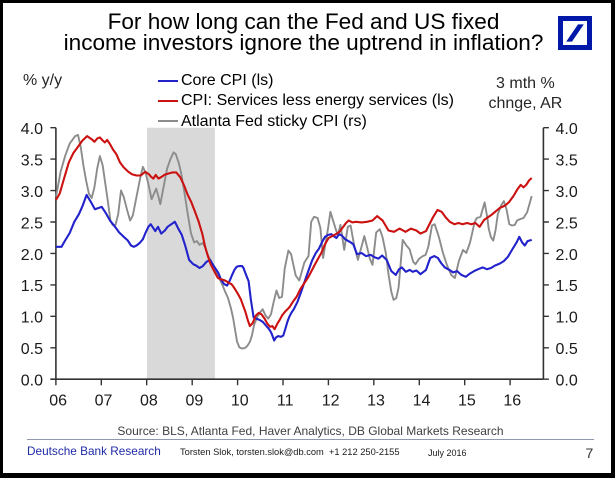 This screenshot has height=478, width=615. Describe the element at coordinates (58, 401) in the screenshot. I see `svg-text: 06` at that location.